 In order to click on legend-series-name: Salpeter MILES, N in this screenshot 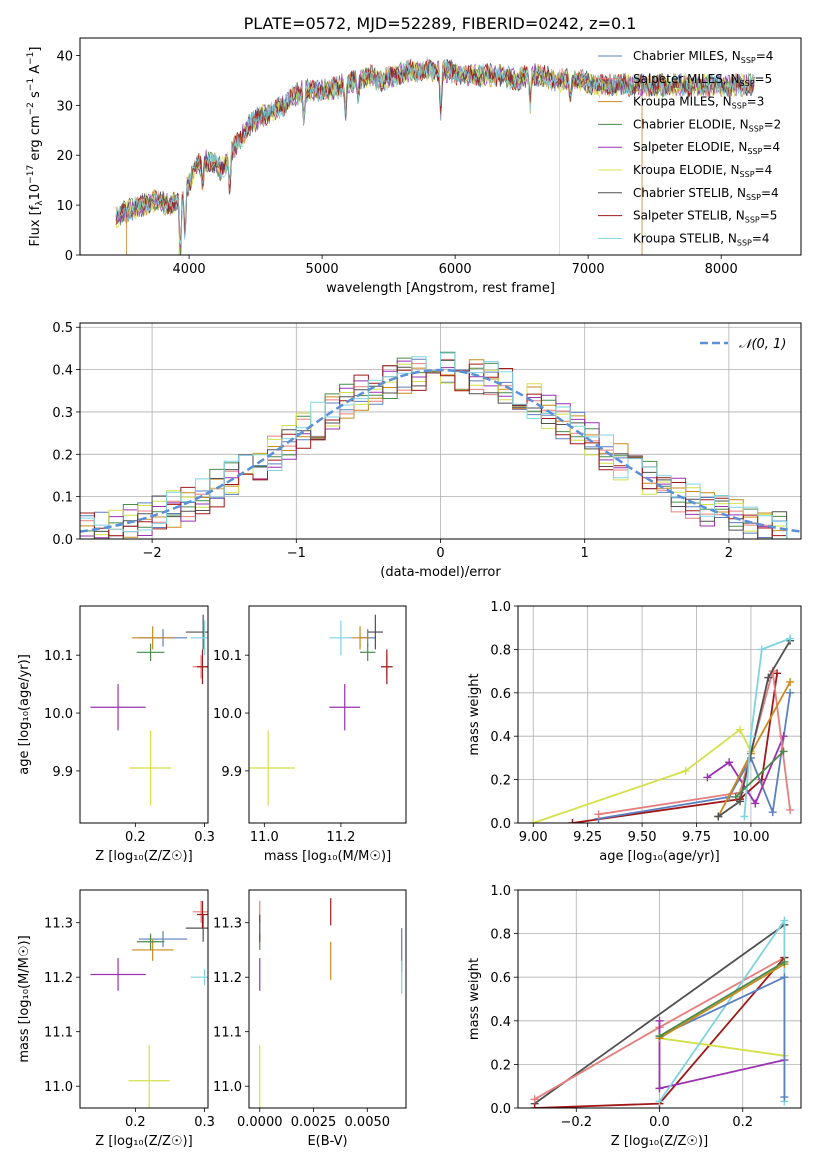, I will do `click(686, 79)`.